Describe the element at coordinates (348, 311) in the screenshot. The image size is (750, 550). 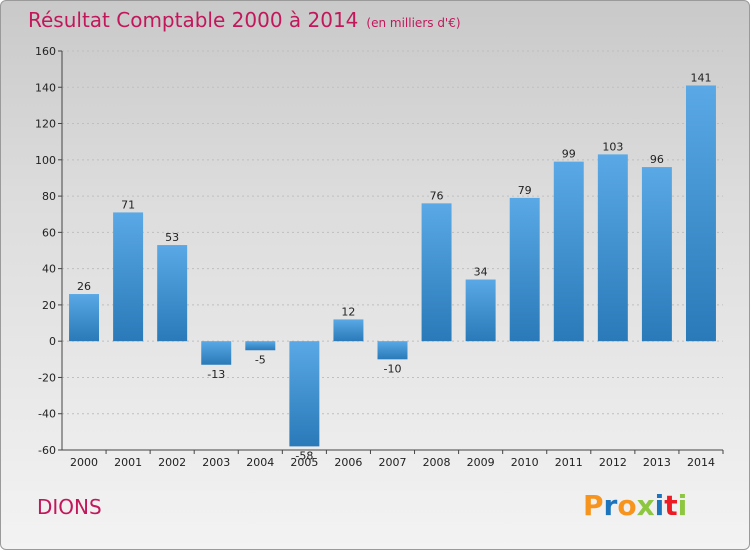
I see `data-label: 12` at that location.